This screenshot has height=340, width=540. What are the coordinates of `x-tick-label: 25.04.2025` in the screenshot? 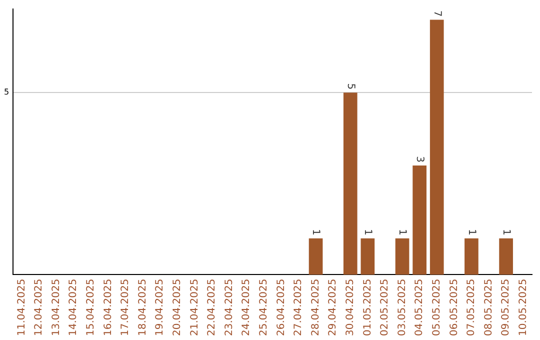 It's located at (264, 307).